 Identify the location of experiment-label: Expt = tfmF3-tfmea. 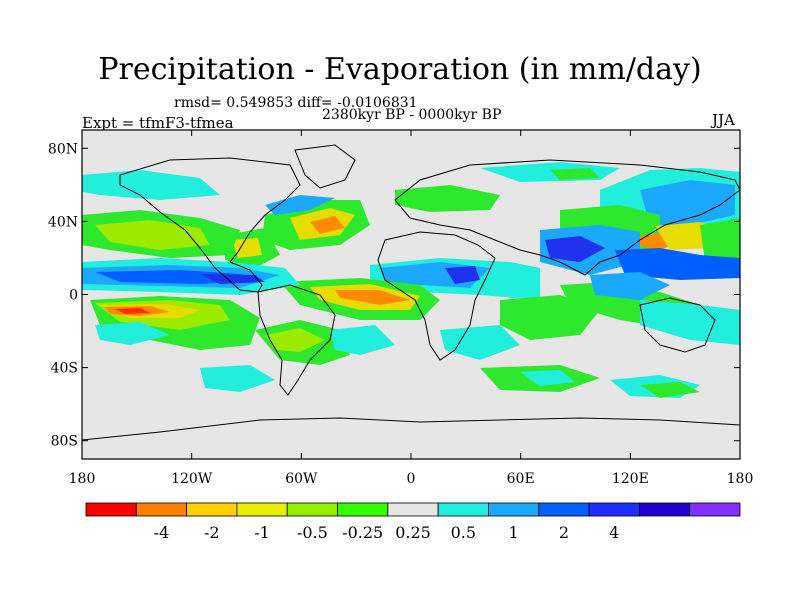
(158, 123).